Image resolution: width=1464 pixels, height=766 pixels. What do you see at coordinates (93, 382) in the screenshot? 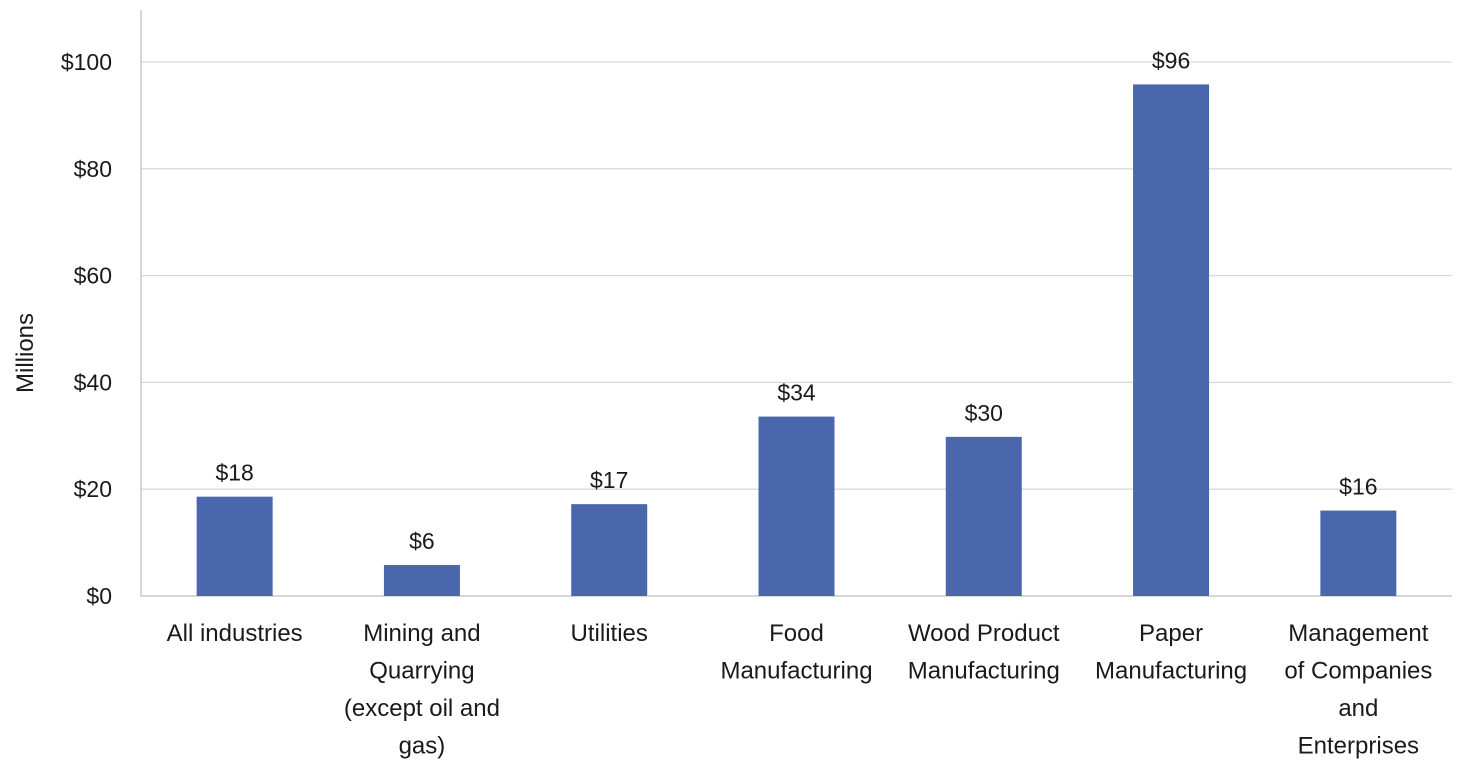
I see `y-tick-label: $40` at bounding box center [93, 382].